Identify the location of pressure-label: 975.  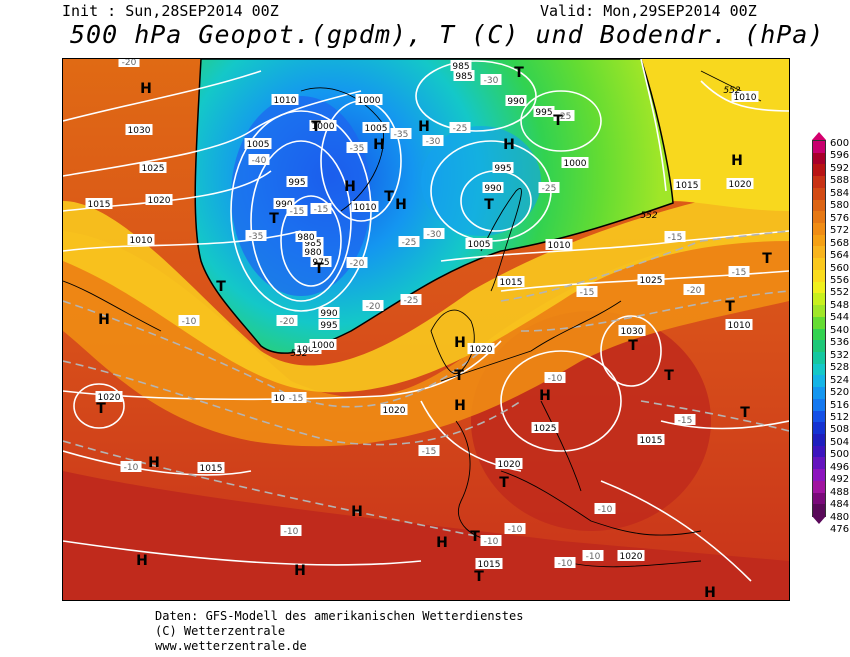
(320, 263).